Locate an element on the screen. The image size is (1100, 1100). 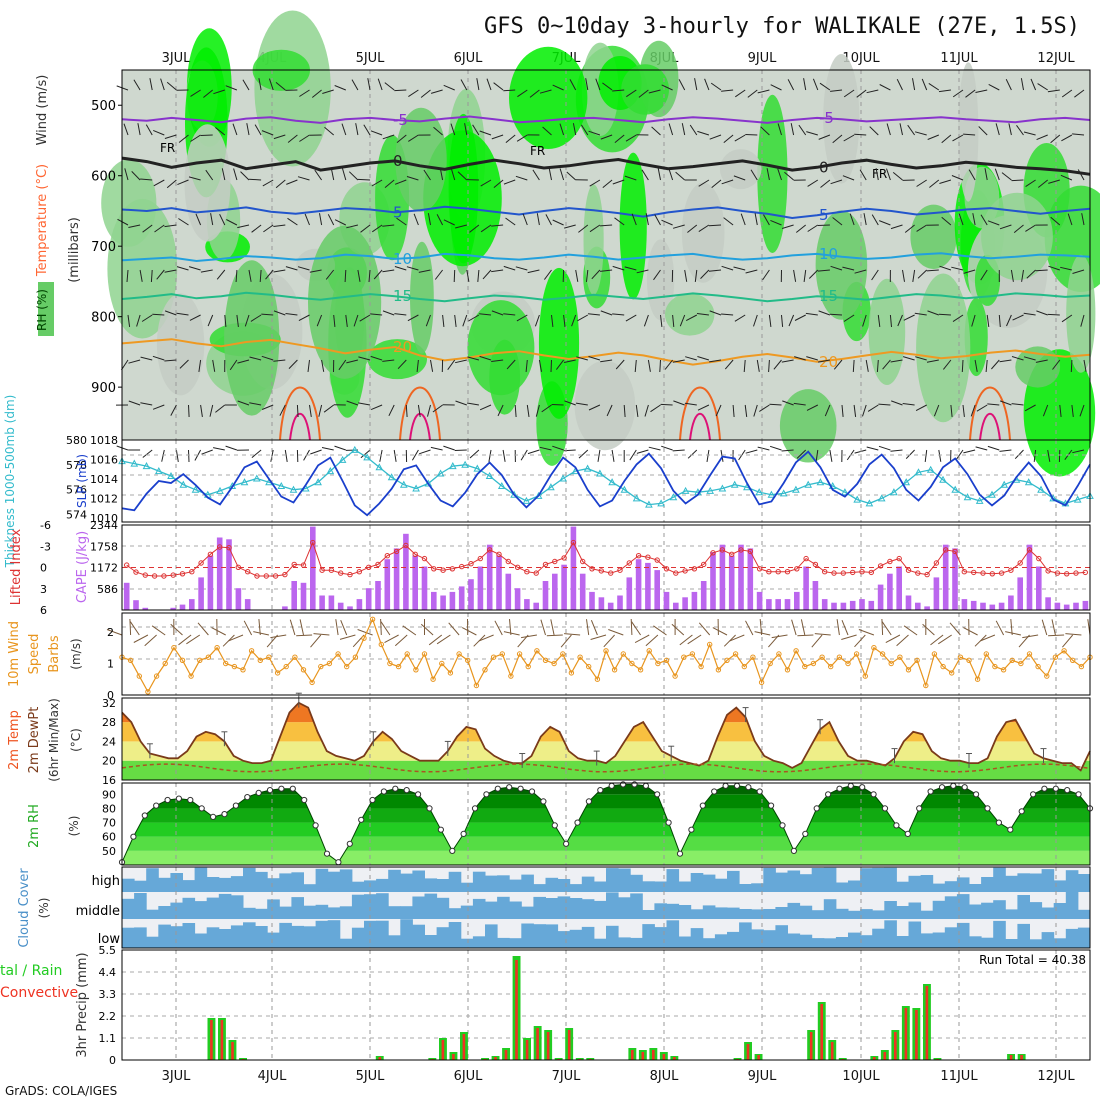
temp-axis-label-3: (6hr Min/Max) is located at coordinates (54, 740).